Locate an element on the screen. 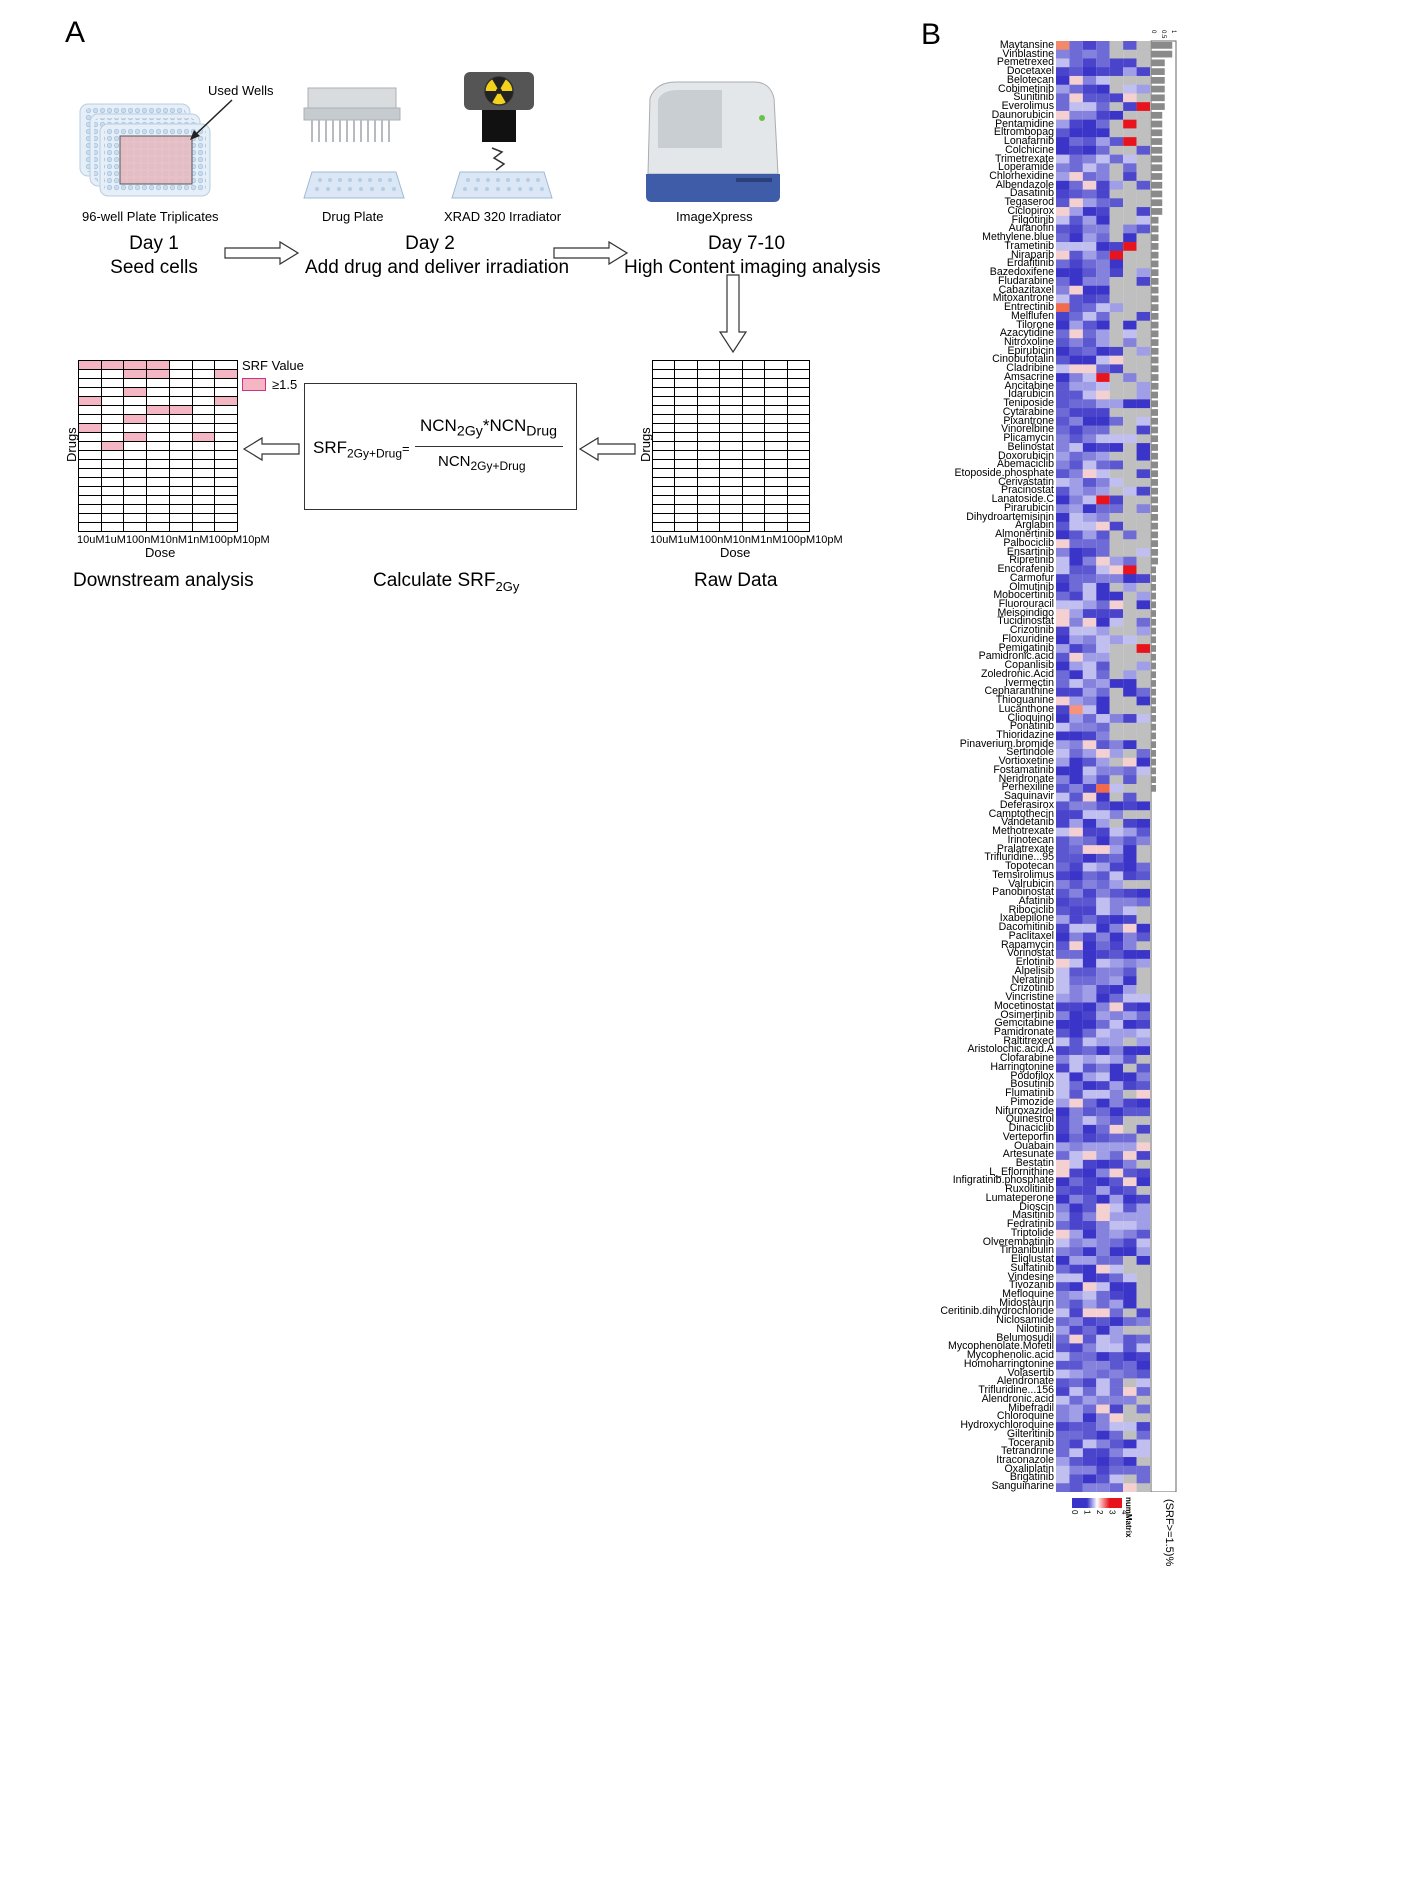 The height and width of the screenshot is (1879, 1417). drug-name-label: Nitroxoline is located at coordinates (1028, 341).